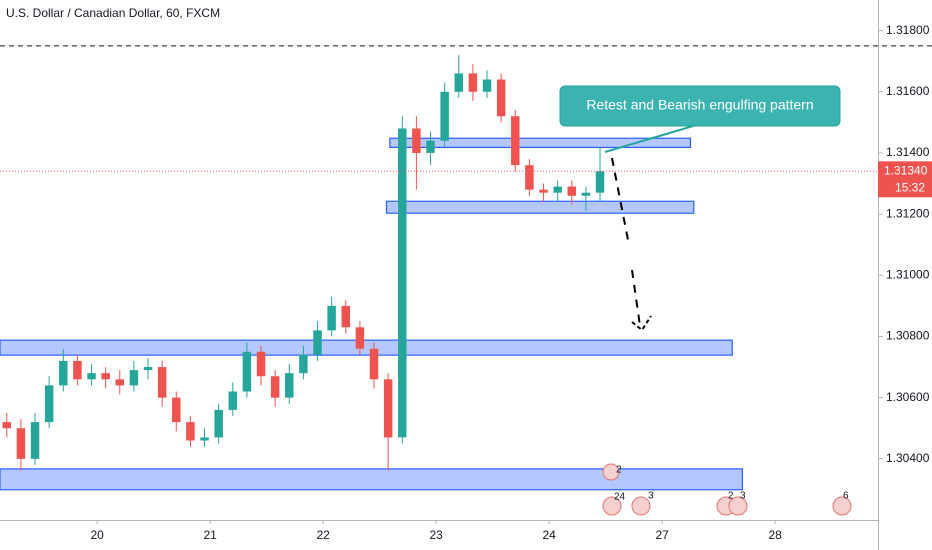 This screenshot has height=550, width=932. What do you see at coordinates (641, 323) in the screenshot?
I see `arrow-head` at bounding box center [641, 323].